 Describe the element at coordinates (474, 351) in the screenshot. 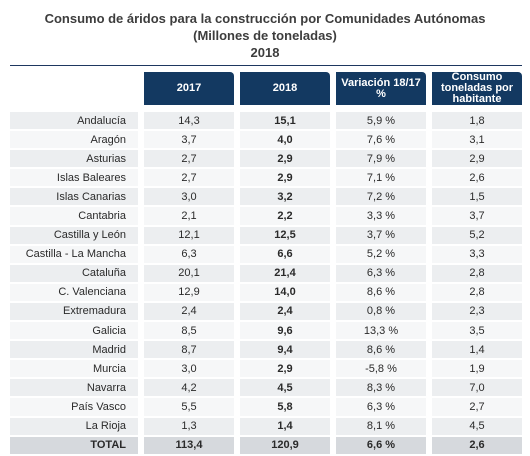

I see `consumo-cell: 1,4` at that location.